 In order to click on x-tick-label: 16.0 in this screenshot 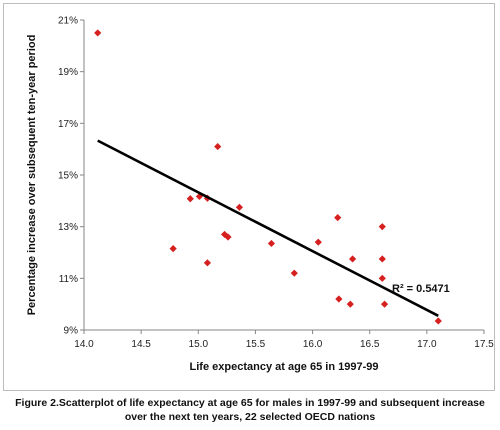, I will do `click(313, 344)`.